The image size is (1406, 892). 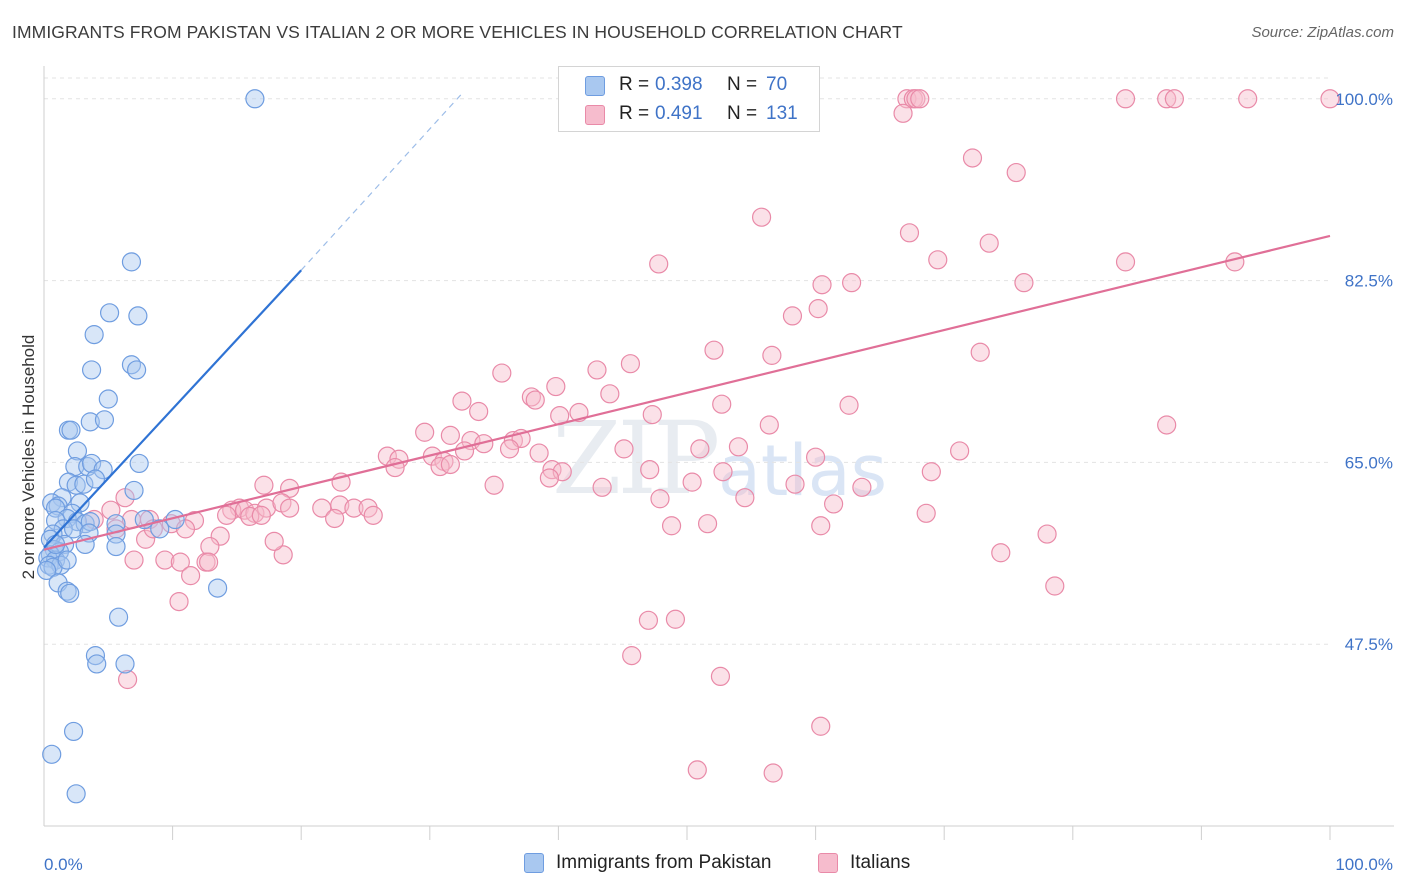 What do you see at coordinates (1364, 864) in the screenshot?
I see `x-tick-label: 100.0%` at bounding box center [1364, 864].